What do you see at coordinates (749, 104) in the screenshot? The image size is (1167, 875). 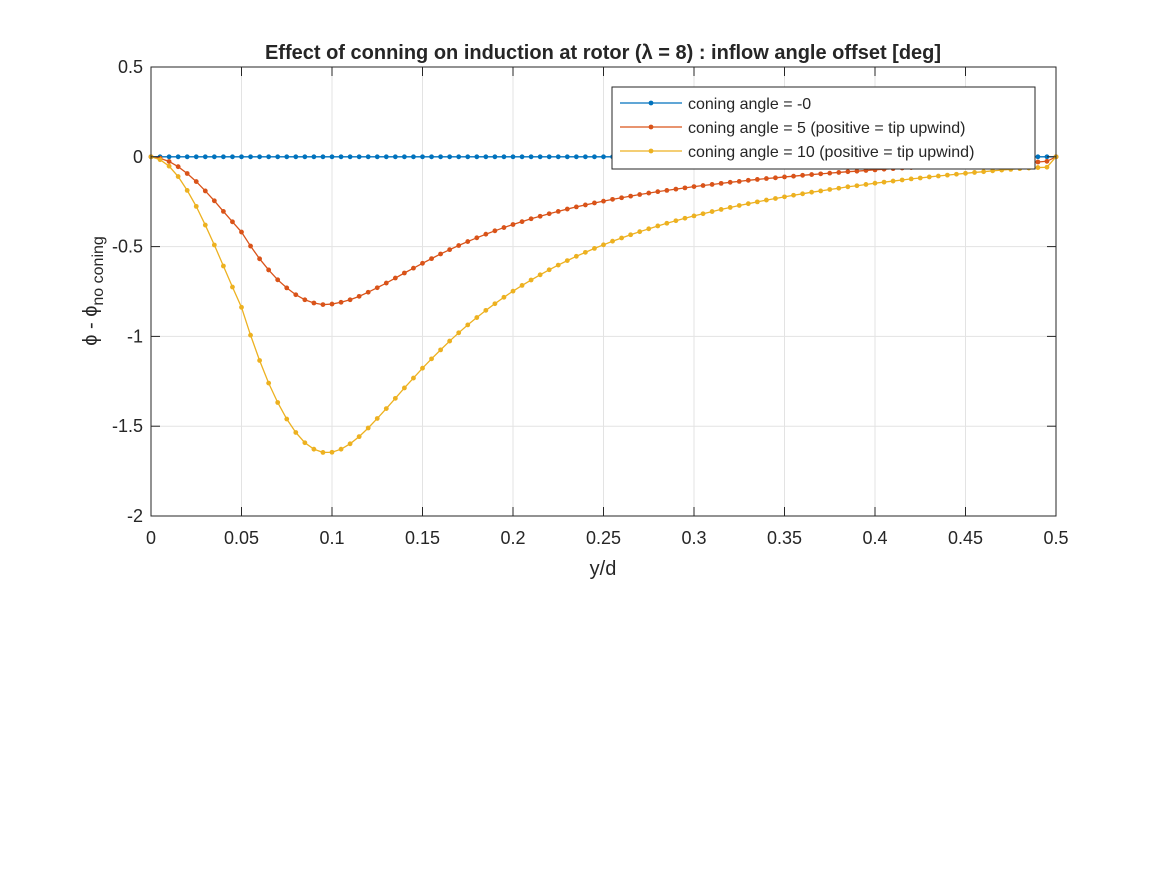 I see `legend-label: coning angle = -0` at bounding box center [749, 104].